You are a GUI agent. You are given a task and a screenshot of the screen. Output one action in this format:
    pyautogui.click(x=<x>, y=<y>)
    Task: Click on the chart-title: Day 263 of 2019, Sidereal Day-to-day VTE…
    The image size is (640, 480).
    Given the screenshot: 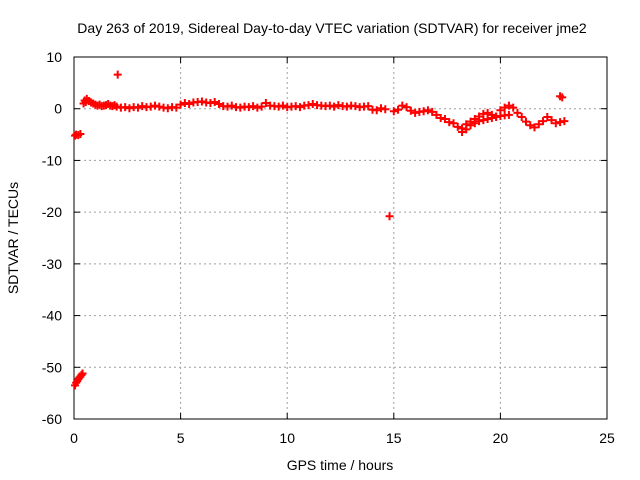 What is the action you would take?
    pyautogui.click(x=332, y=28)
    